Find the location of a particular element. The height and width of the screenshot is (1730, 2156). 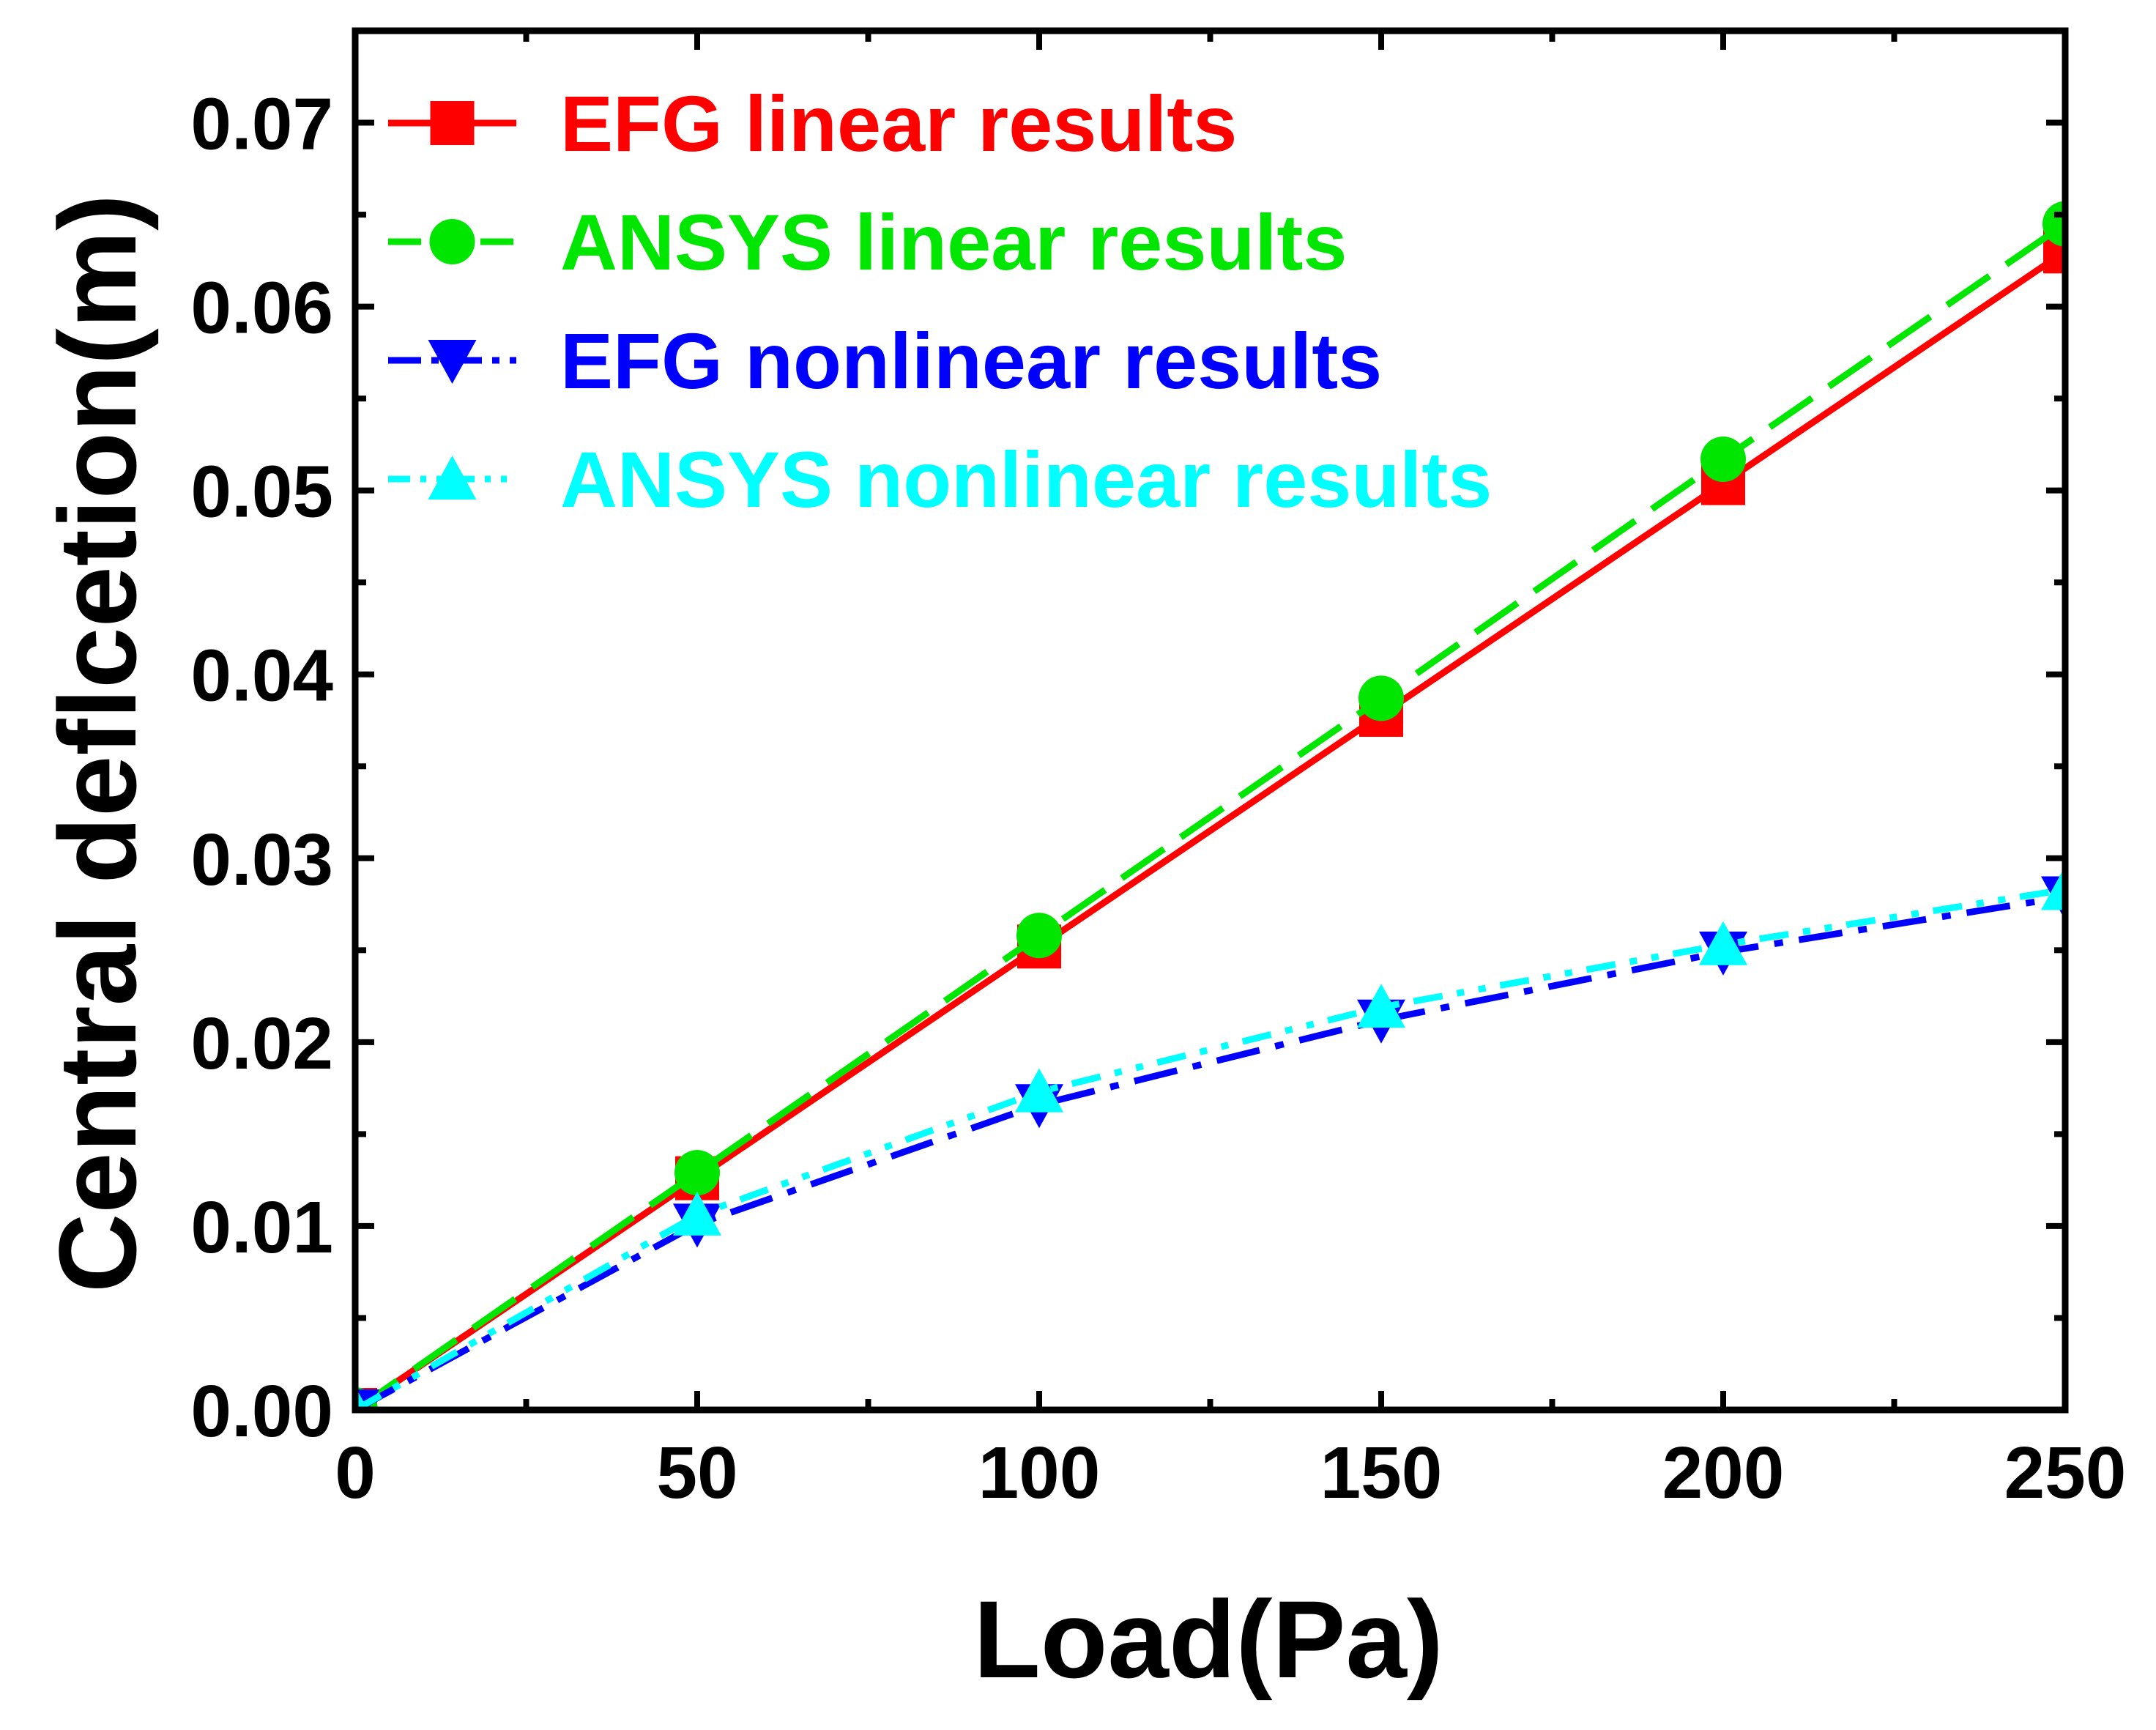

legend-item-3: ANSYS nonlinear results is located at coordinates (940, 479).